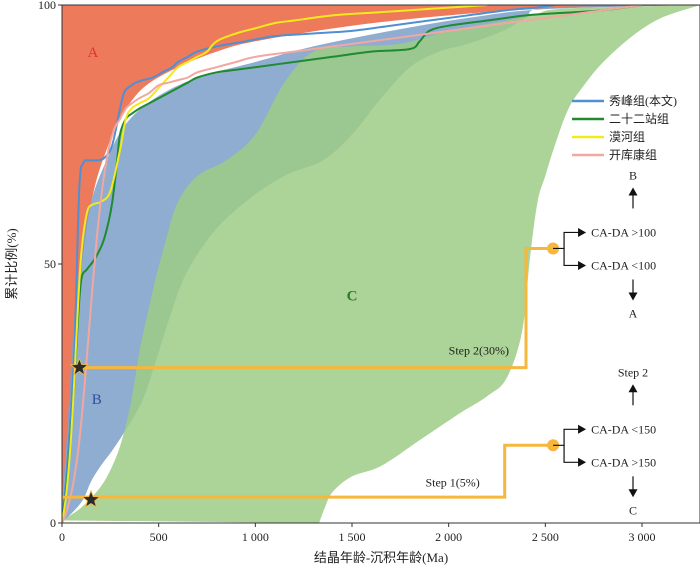 Image resolution: width=700 pixels, height=571 pixels. Describe the element at coordinates (352, 537) in the screenshot. I see `x-tick-label: 1 500` at that location.